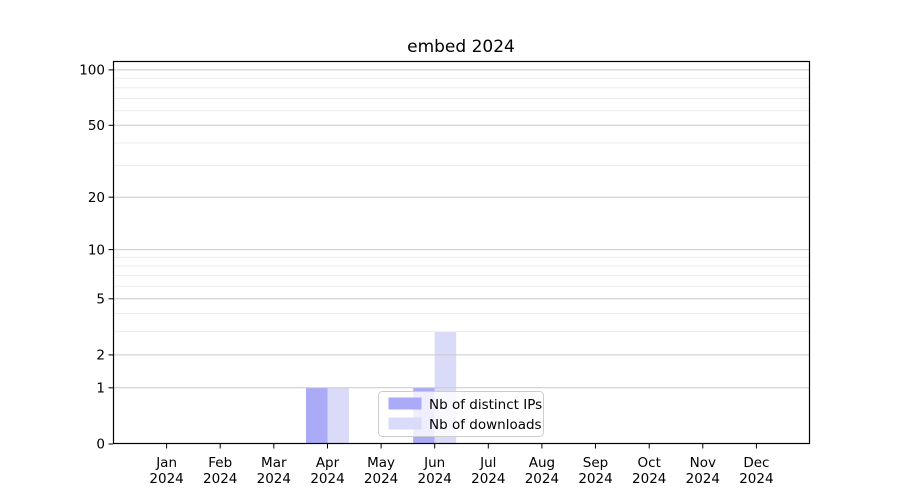 This screenshot has width=900, height=500. Describe the element at coordinates (327, 479) in the screenshot. I see `x-tick-year-apr: 2024` at that location.